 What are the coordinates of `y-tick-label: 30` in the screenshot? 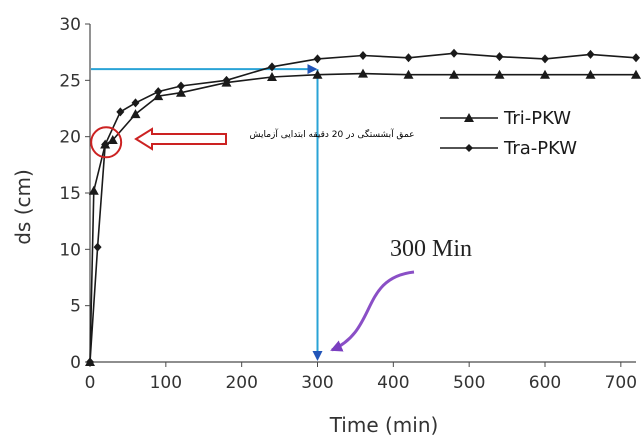 It's located at (70, 25).